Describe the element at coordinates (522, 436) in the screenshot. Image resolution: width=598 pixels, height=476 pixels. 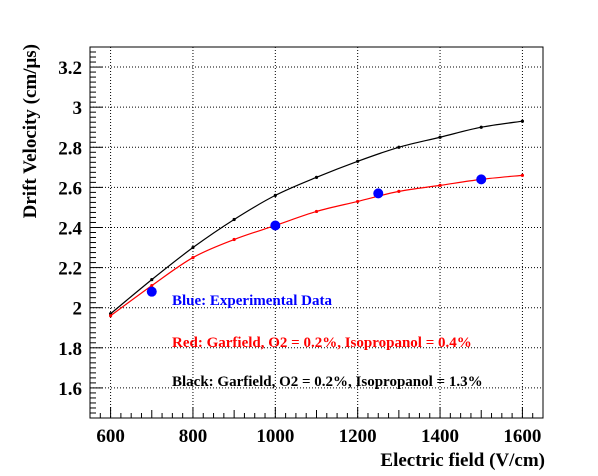
I see `x-tick-label: 1600` at that location.